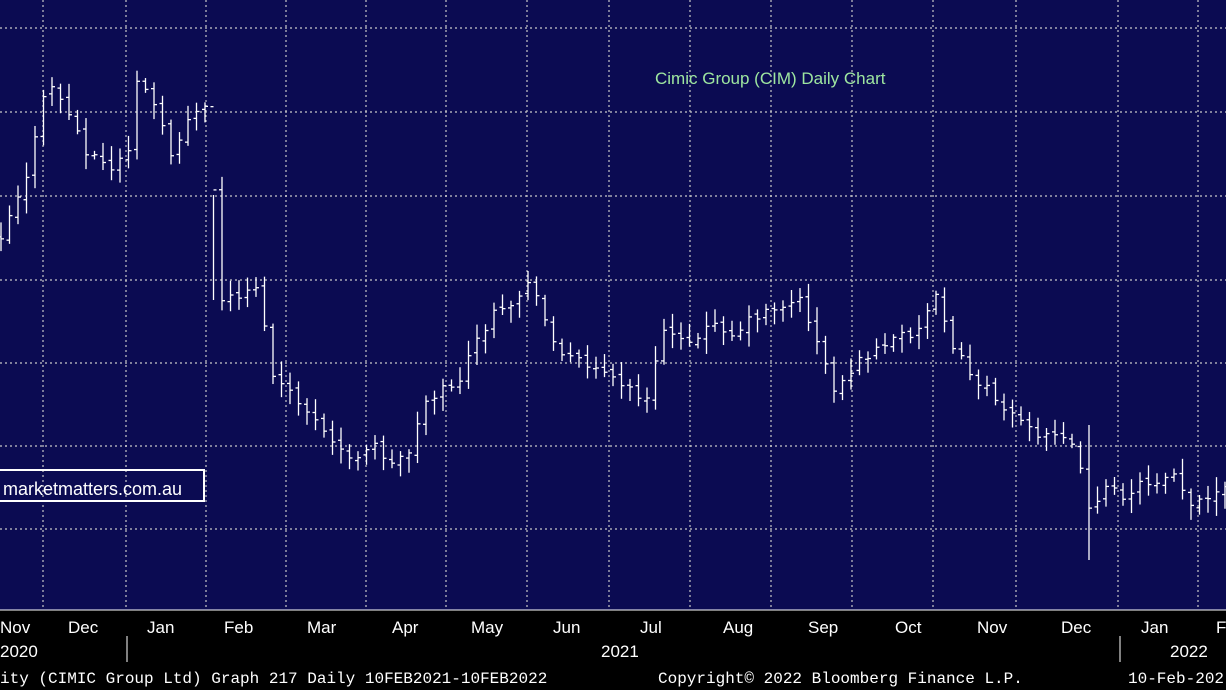  I want to click on x-tick-label: Dec, so click(1076, 627).